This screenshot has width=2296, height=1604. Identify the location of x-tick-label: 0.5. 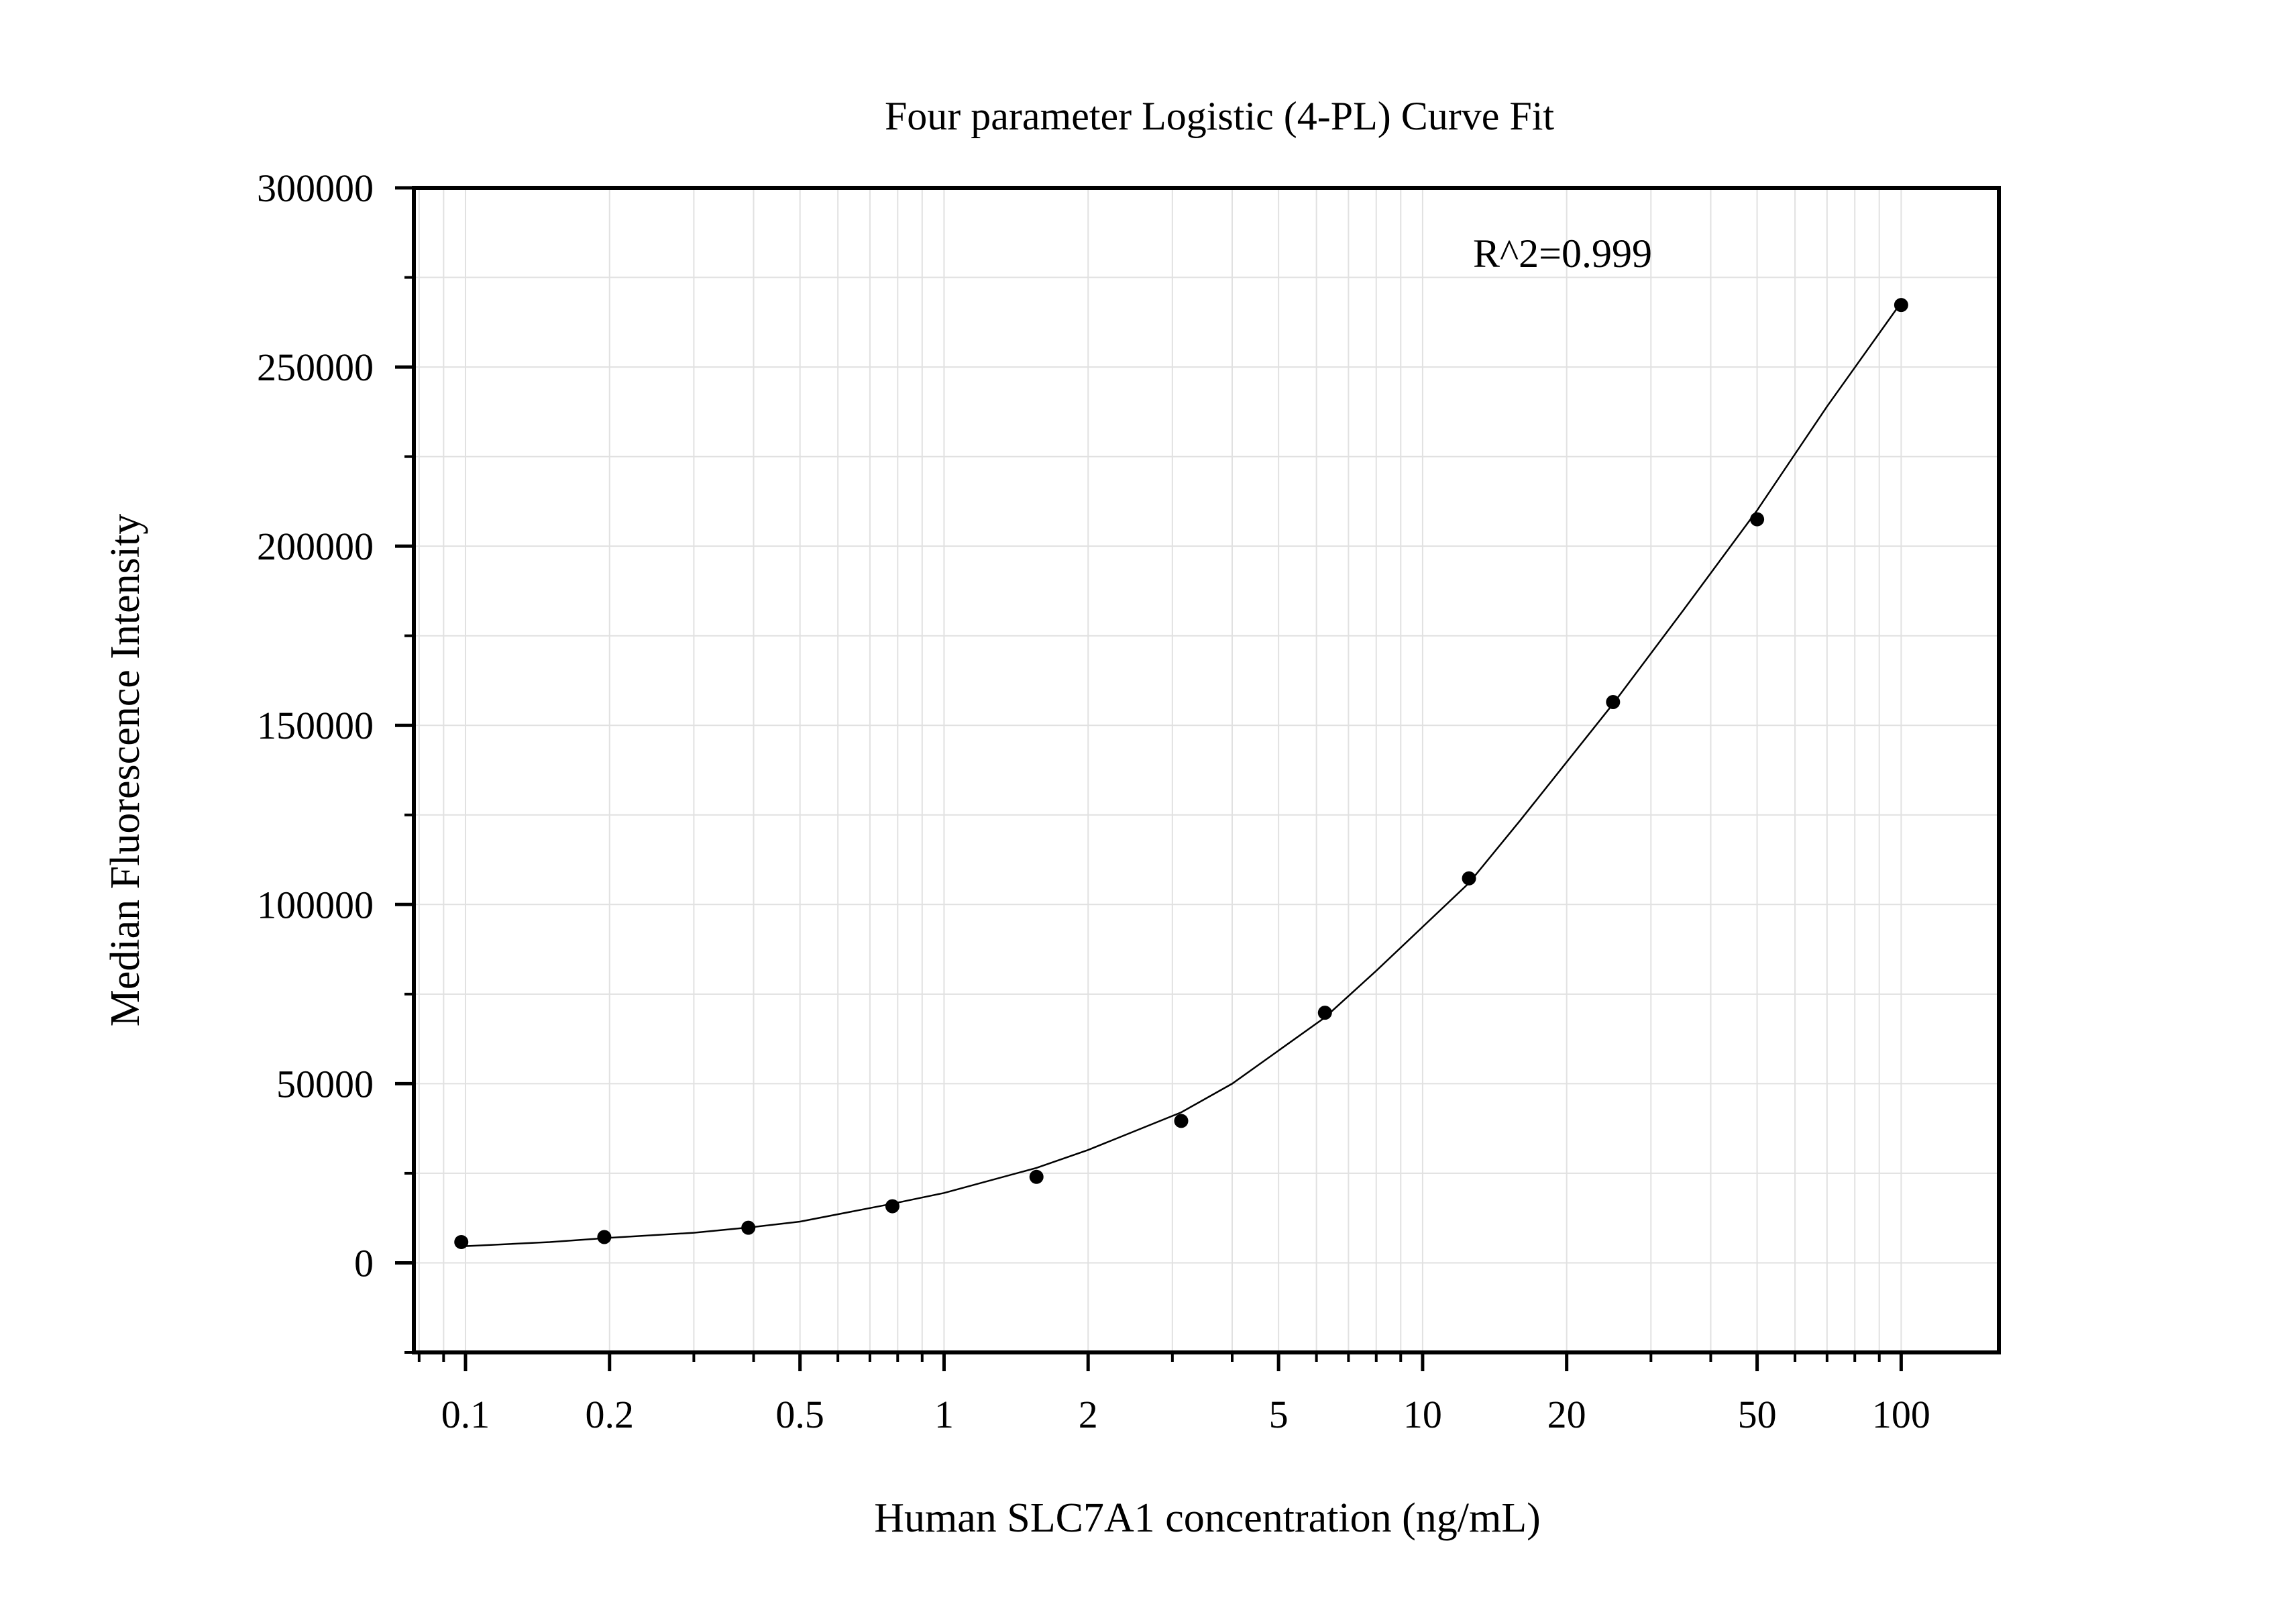
(799, 1414).